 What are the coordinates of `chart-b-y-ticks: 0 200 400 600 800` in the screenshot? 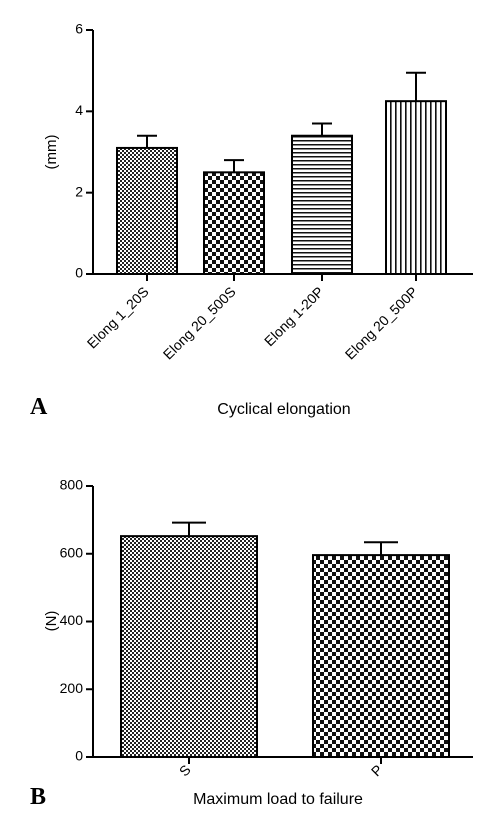 It's located at (76, 620).